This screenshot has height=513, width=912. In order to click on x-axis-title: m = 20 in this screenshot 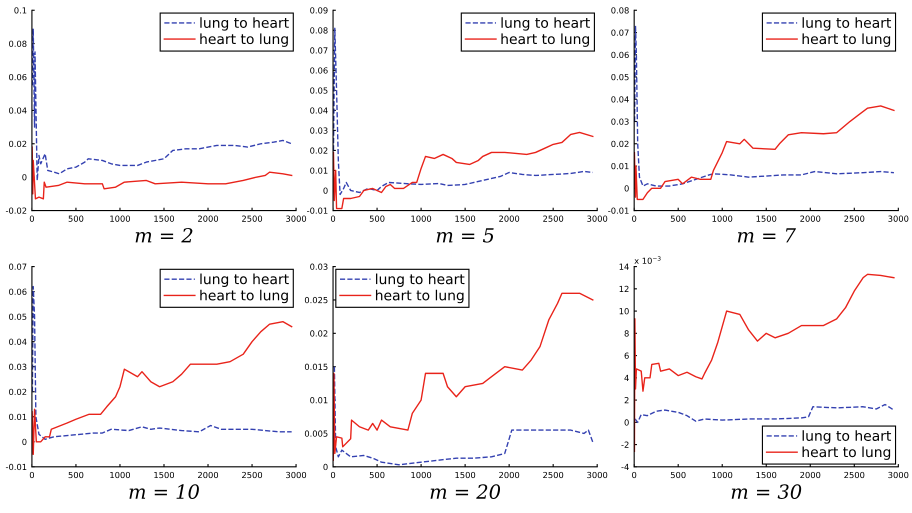, I will do `click(465, 491)`.